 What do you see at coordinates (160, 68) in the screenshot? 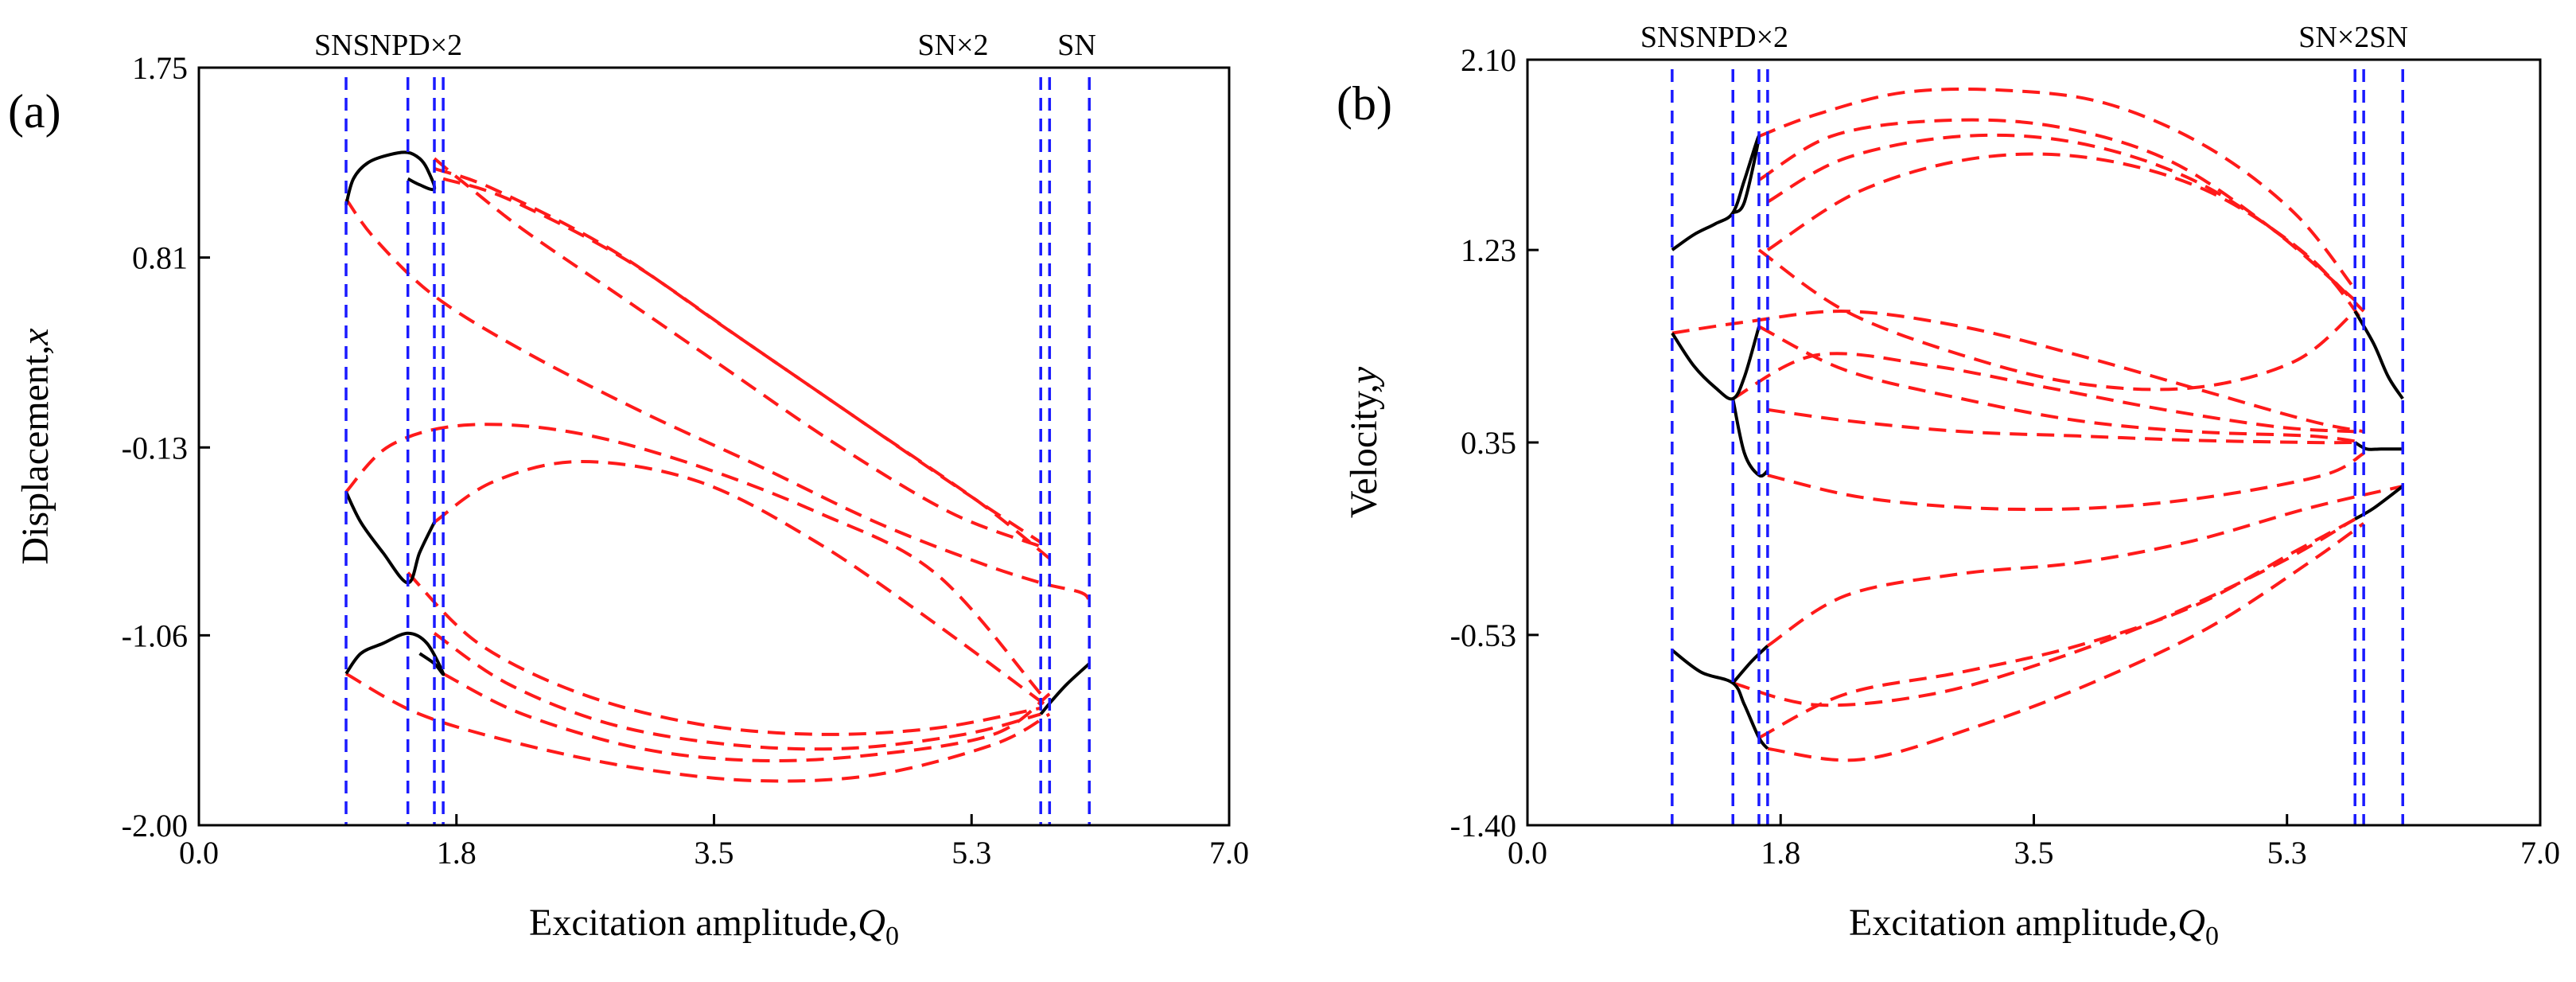
I see `y-tick-label: 1.75` at bounding box center [160, 68].